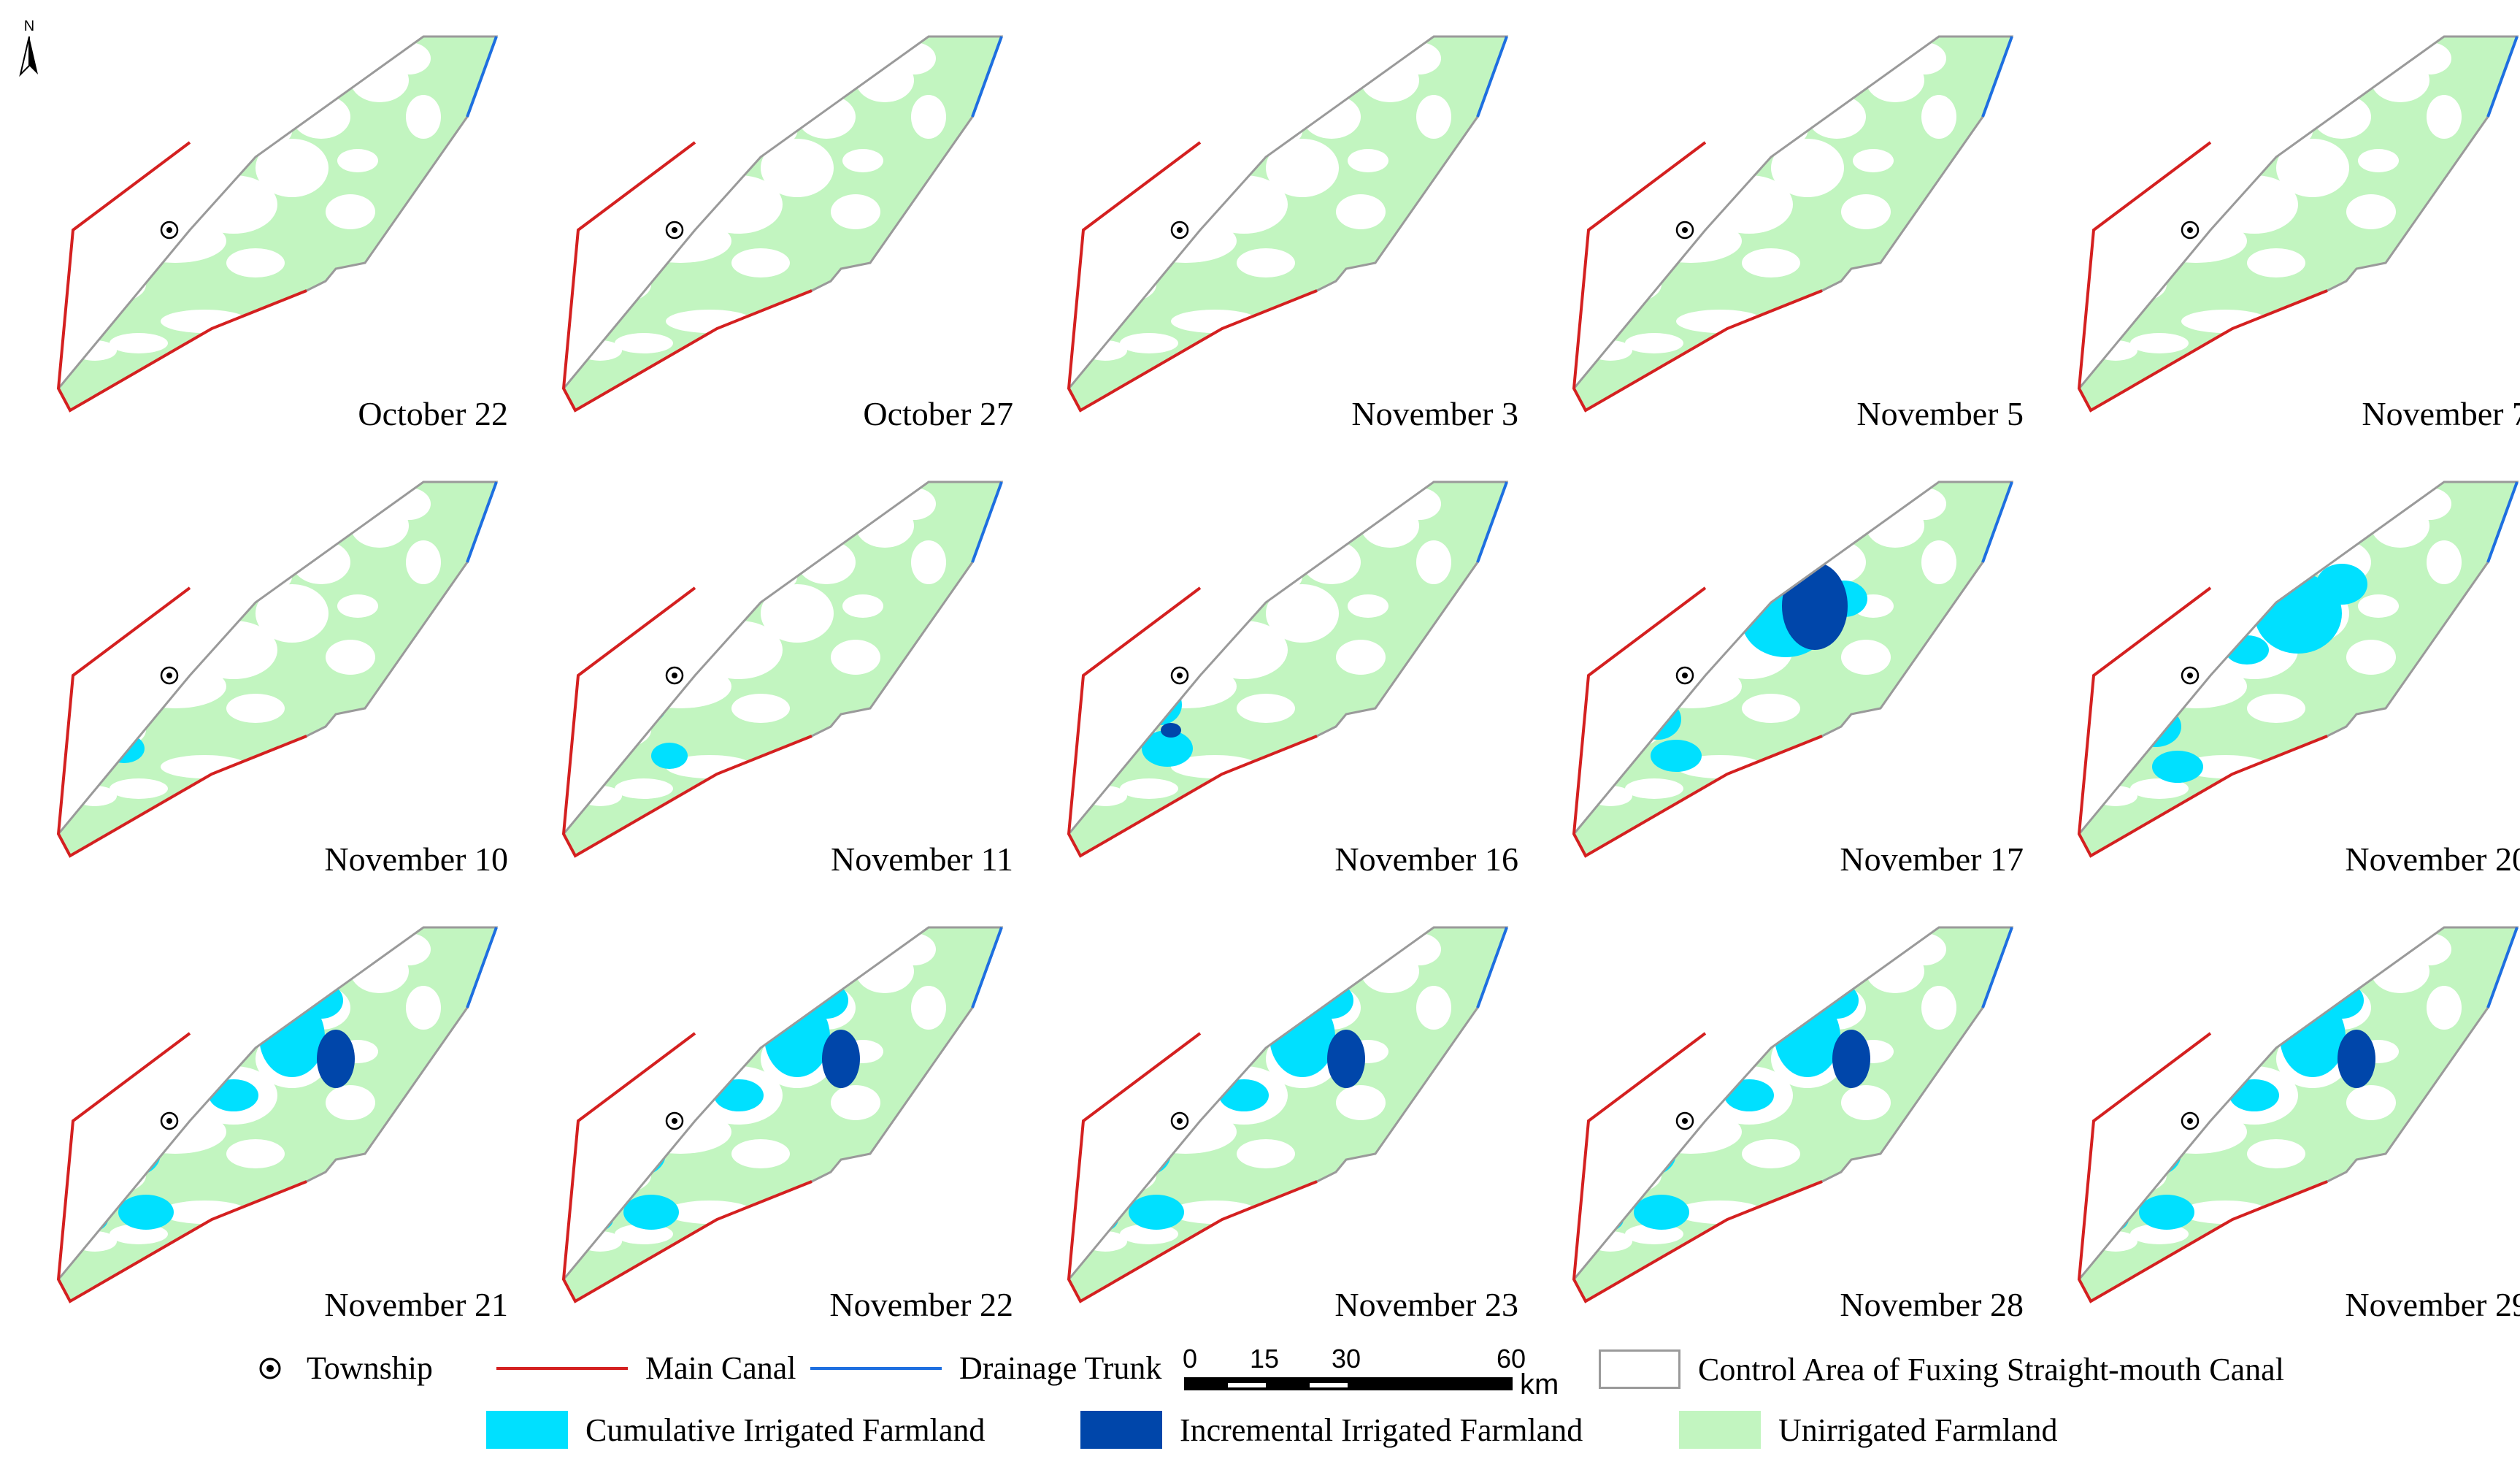 The image size is (2520, 1478). I want to click on cumulative-swatch, so click(527, 1430).